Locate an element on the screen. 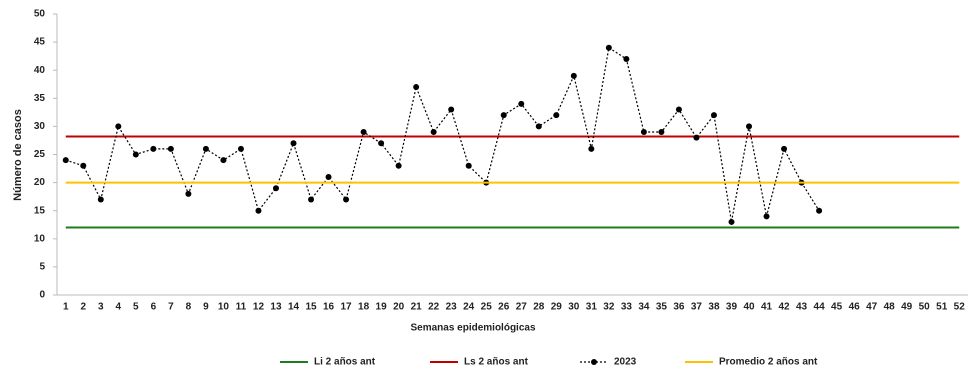  y-tick-label: 0 is located at coordinates (42, 295).